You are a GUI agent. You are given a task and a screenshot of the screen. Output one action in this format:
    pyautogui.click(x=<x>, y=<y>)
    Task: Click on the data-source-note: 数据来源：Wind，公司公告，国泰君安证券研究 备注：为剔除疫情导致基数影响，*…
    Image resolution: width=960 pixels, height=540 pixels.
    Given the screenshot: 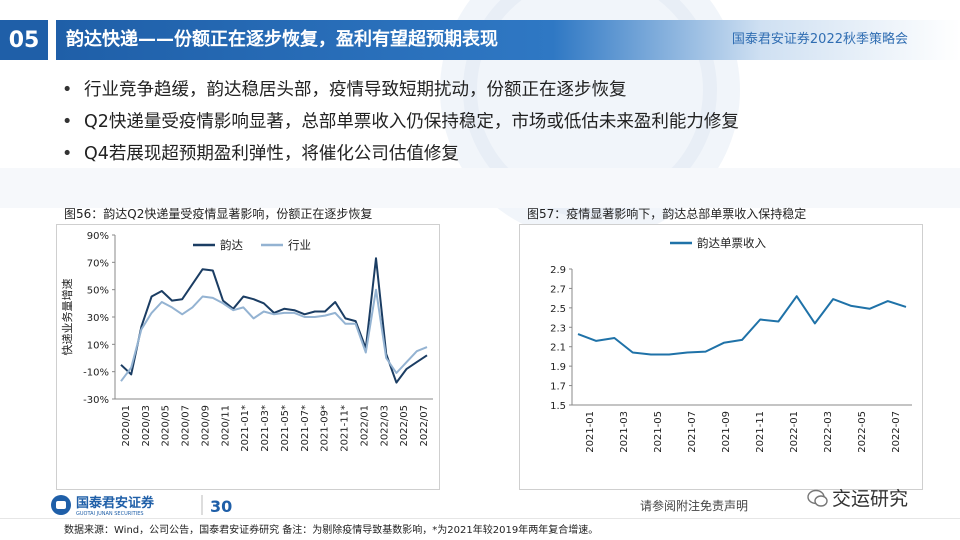 What is the action you would take?
    pyautogui.click(x=331, y=530)
    